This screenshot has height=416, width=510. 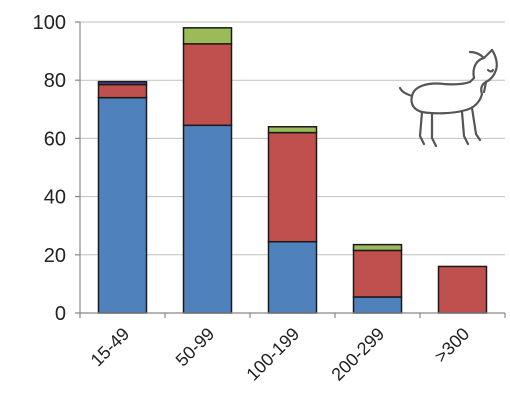 I want to click on y-tick-label: 20, so click(x=55, y=256).